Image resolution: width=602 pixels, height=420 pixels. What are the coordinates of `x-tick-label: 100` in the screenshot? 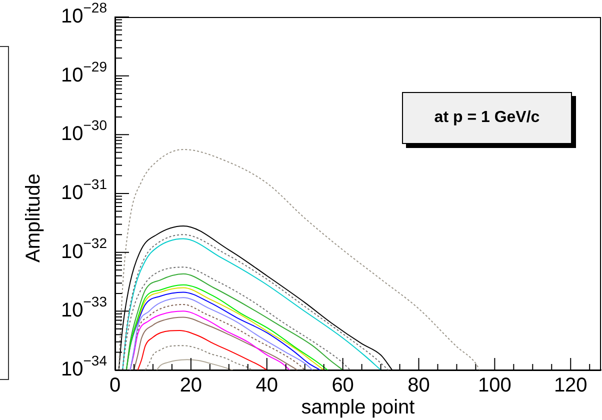 It's located at (495, 385).